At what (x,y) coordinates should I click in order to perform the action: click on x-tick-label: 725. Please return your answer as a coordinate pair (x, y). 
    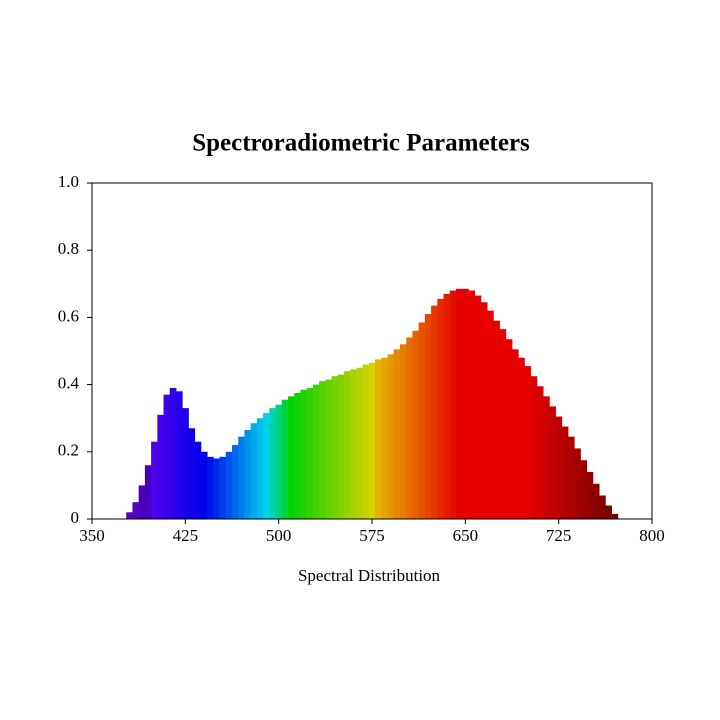
    Looking at the image, I should click on (559, 535).